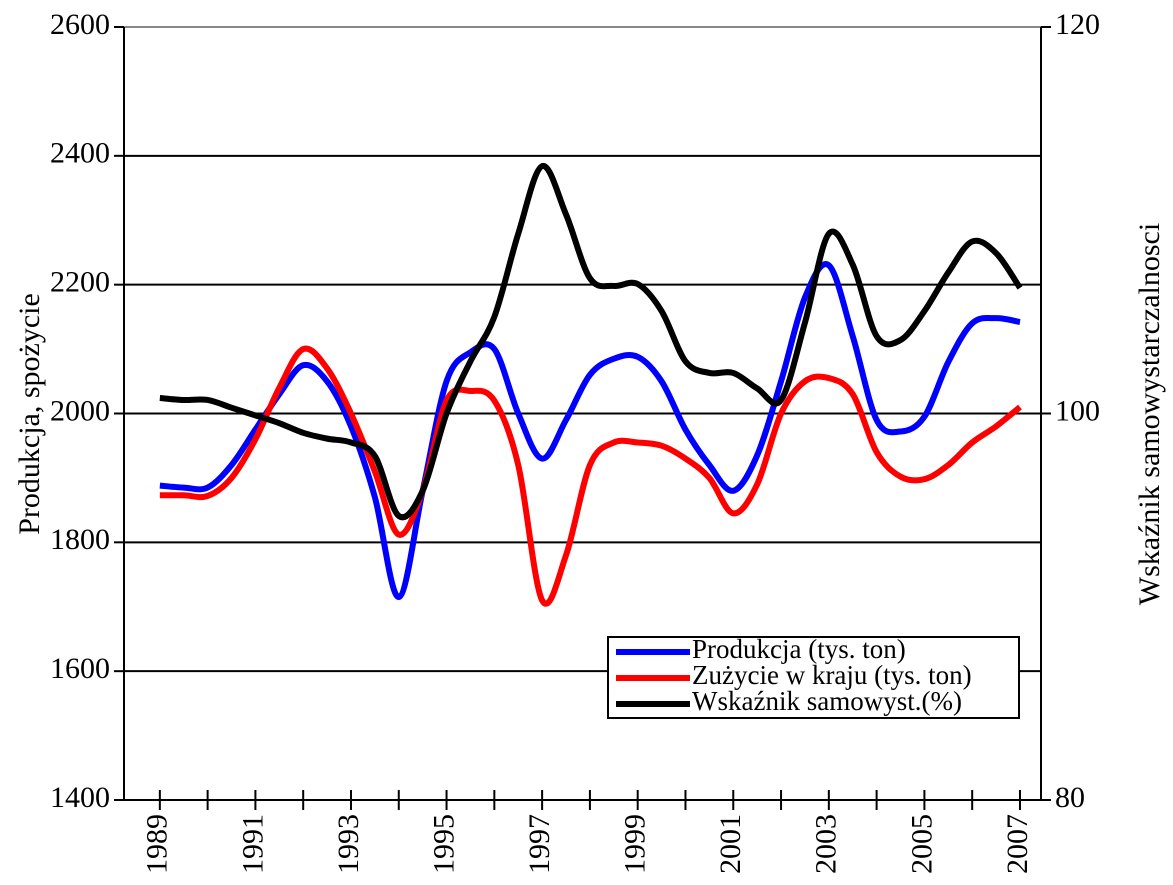 The image size is (1173, 885). I want to click on y2-tick-label: 100, so click(1077, 410).